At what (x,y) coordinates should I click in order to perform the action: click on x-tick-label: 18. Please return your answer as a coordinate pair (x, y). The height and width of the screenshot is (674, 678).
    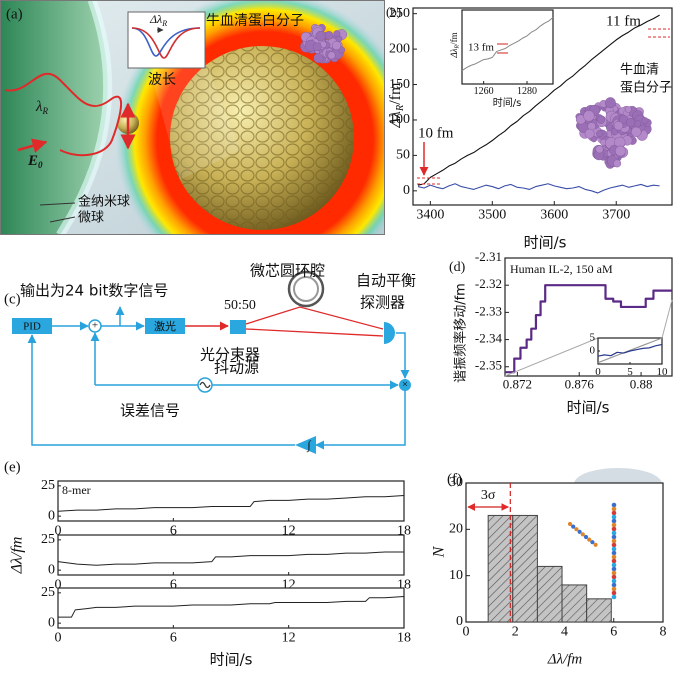
    Looking at the image, I should click on (404, 638).